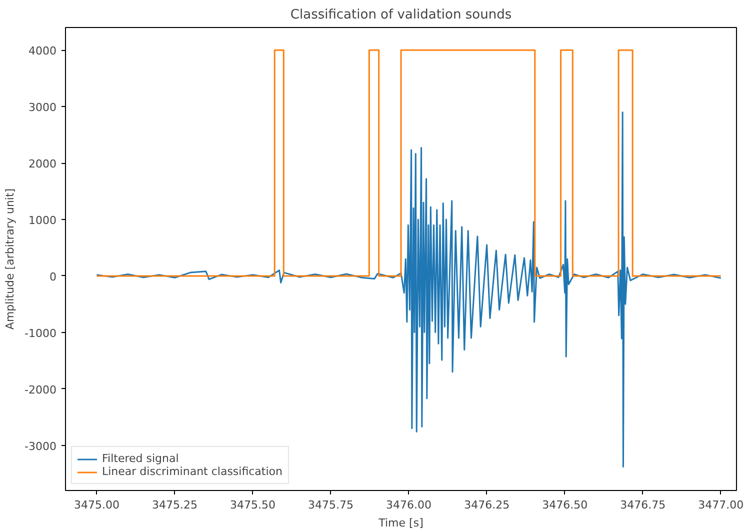 This screenshot has width=748, height=532. I want to click on y-tick-label: -2000, so click(40, 389).